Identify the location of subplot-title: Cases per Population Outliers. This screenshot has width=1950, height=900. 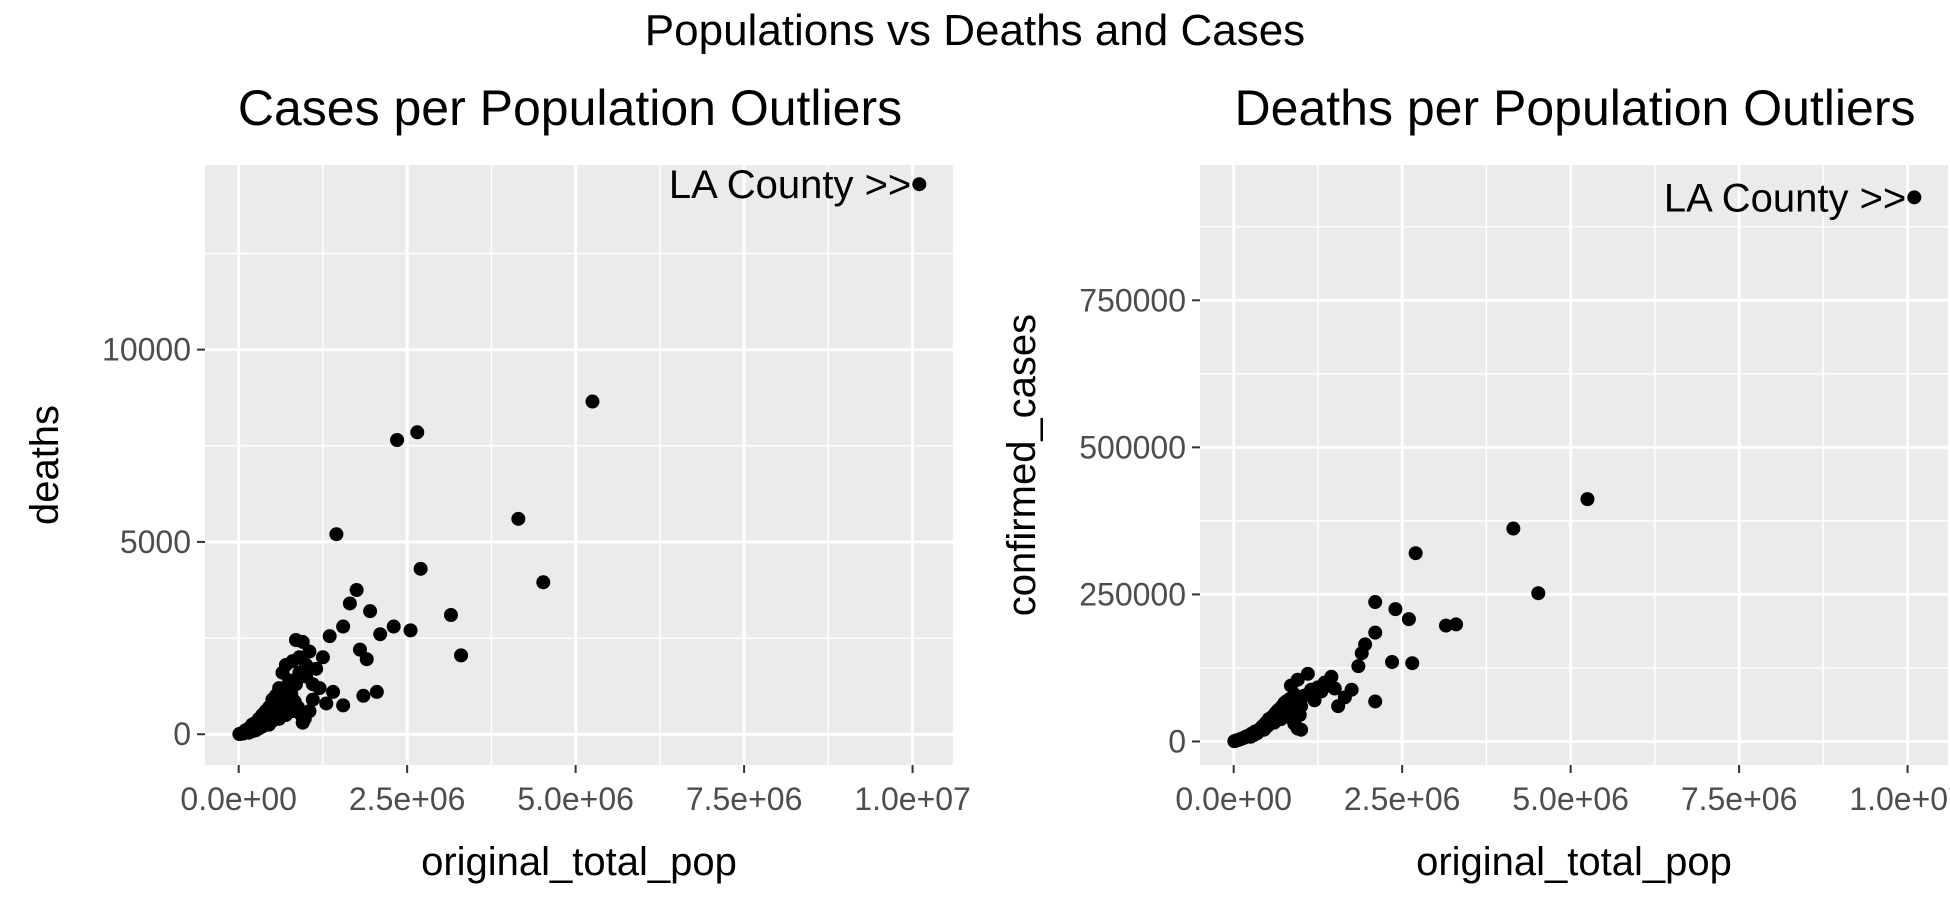
(570, 108).